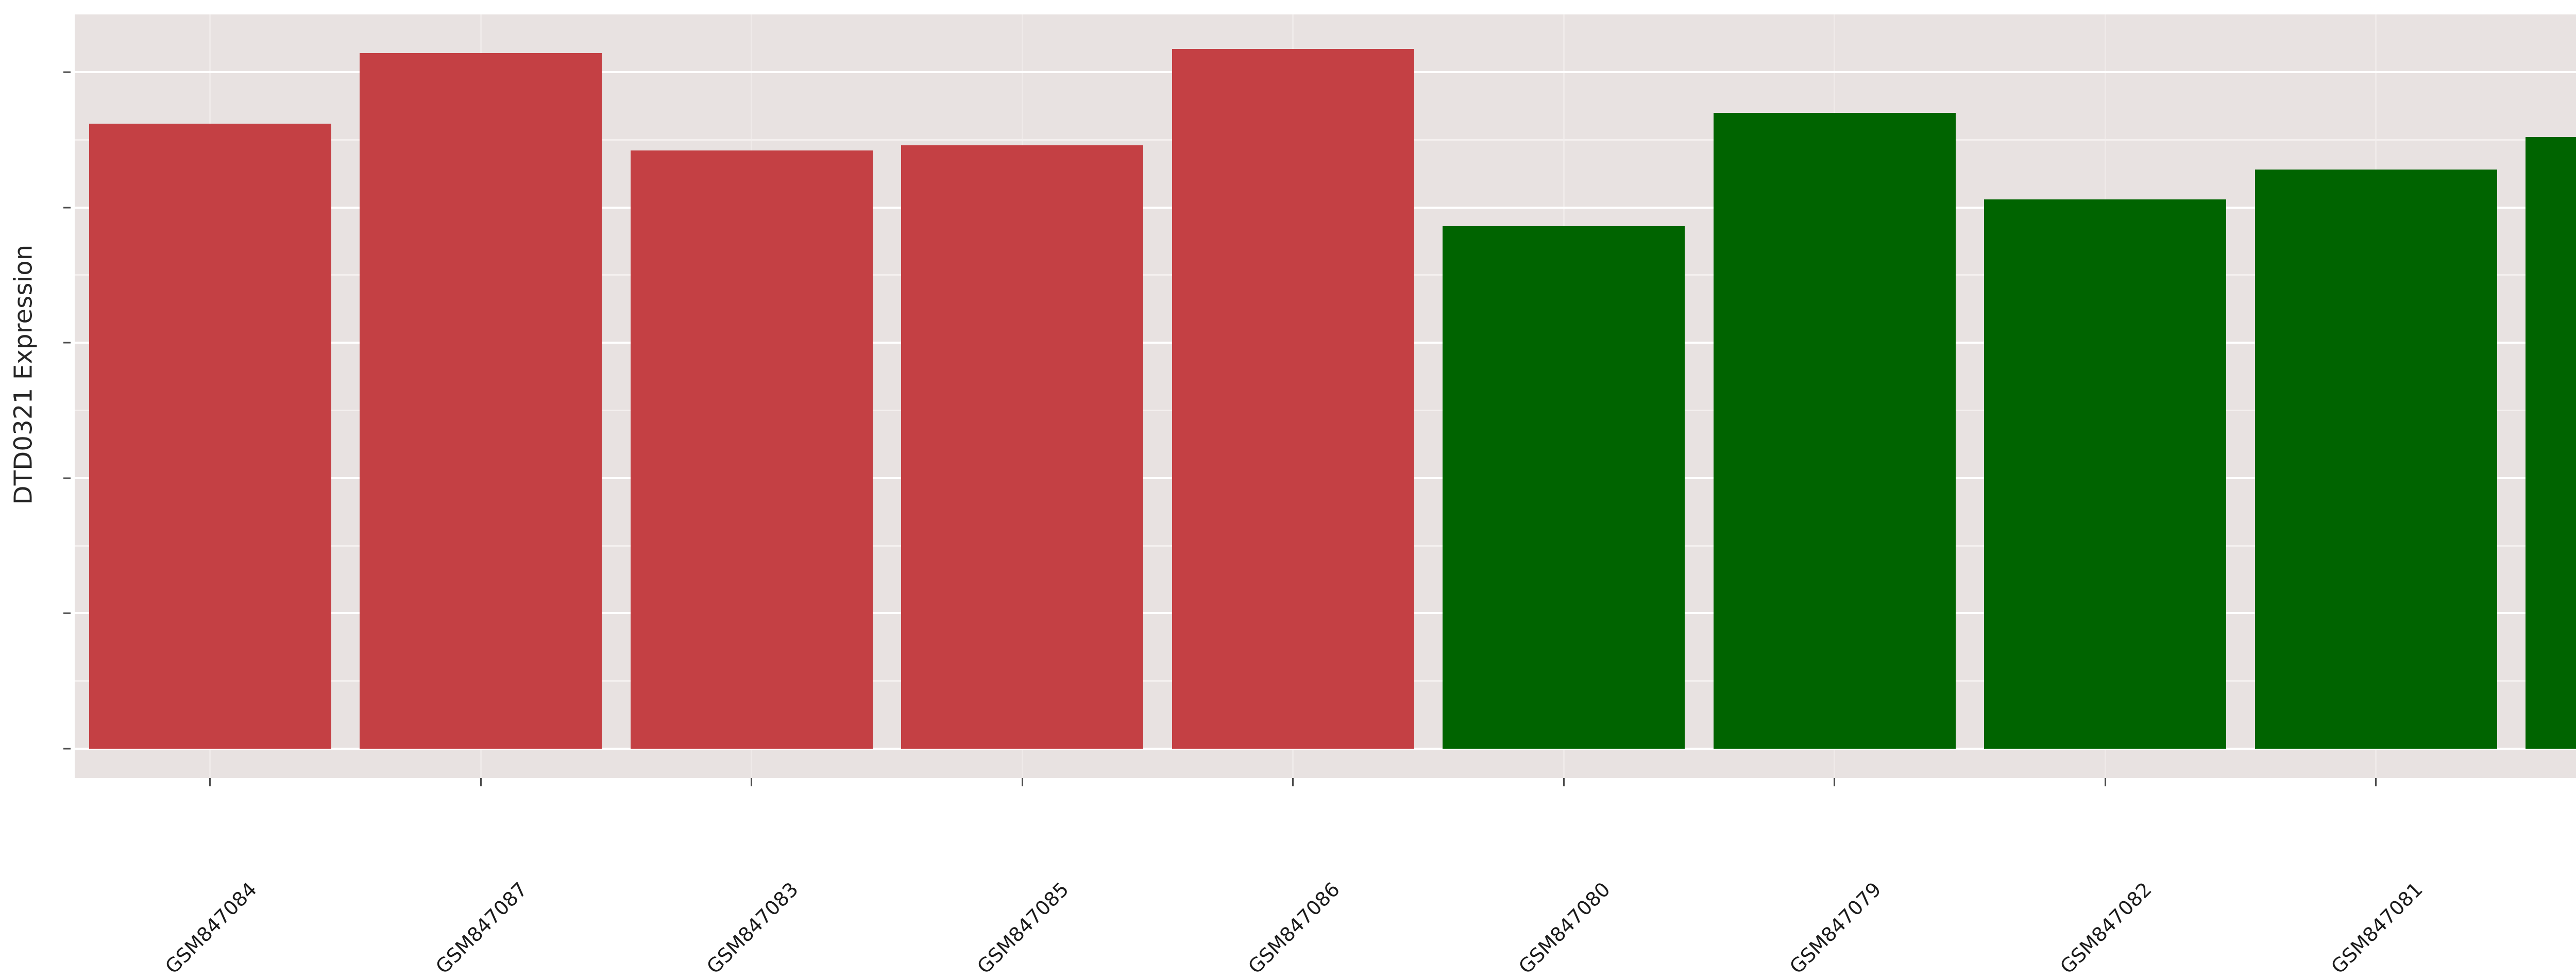 This screenshot has width=2576, height=978. I want to click on x-axis-tick-label: GSM847086, so click(1337, 886).